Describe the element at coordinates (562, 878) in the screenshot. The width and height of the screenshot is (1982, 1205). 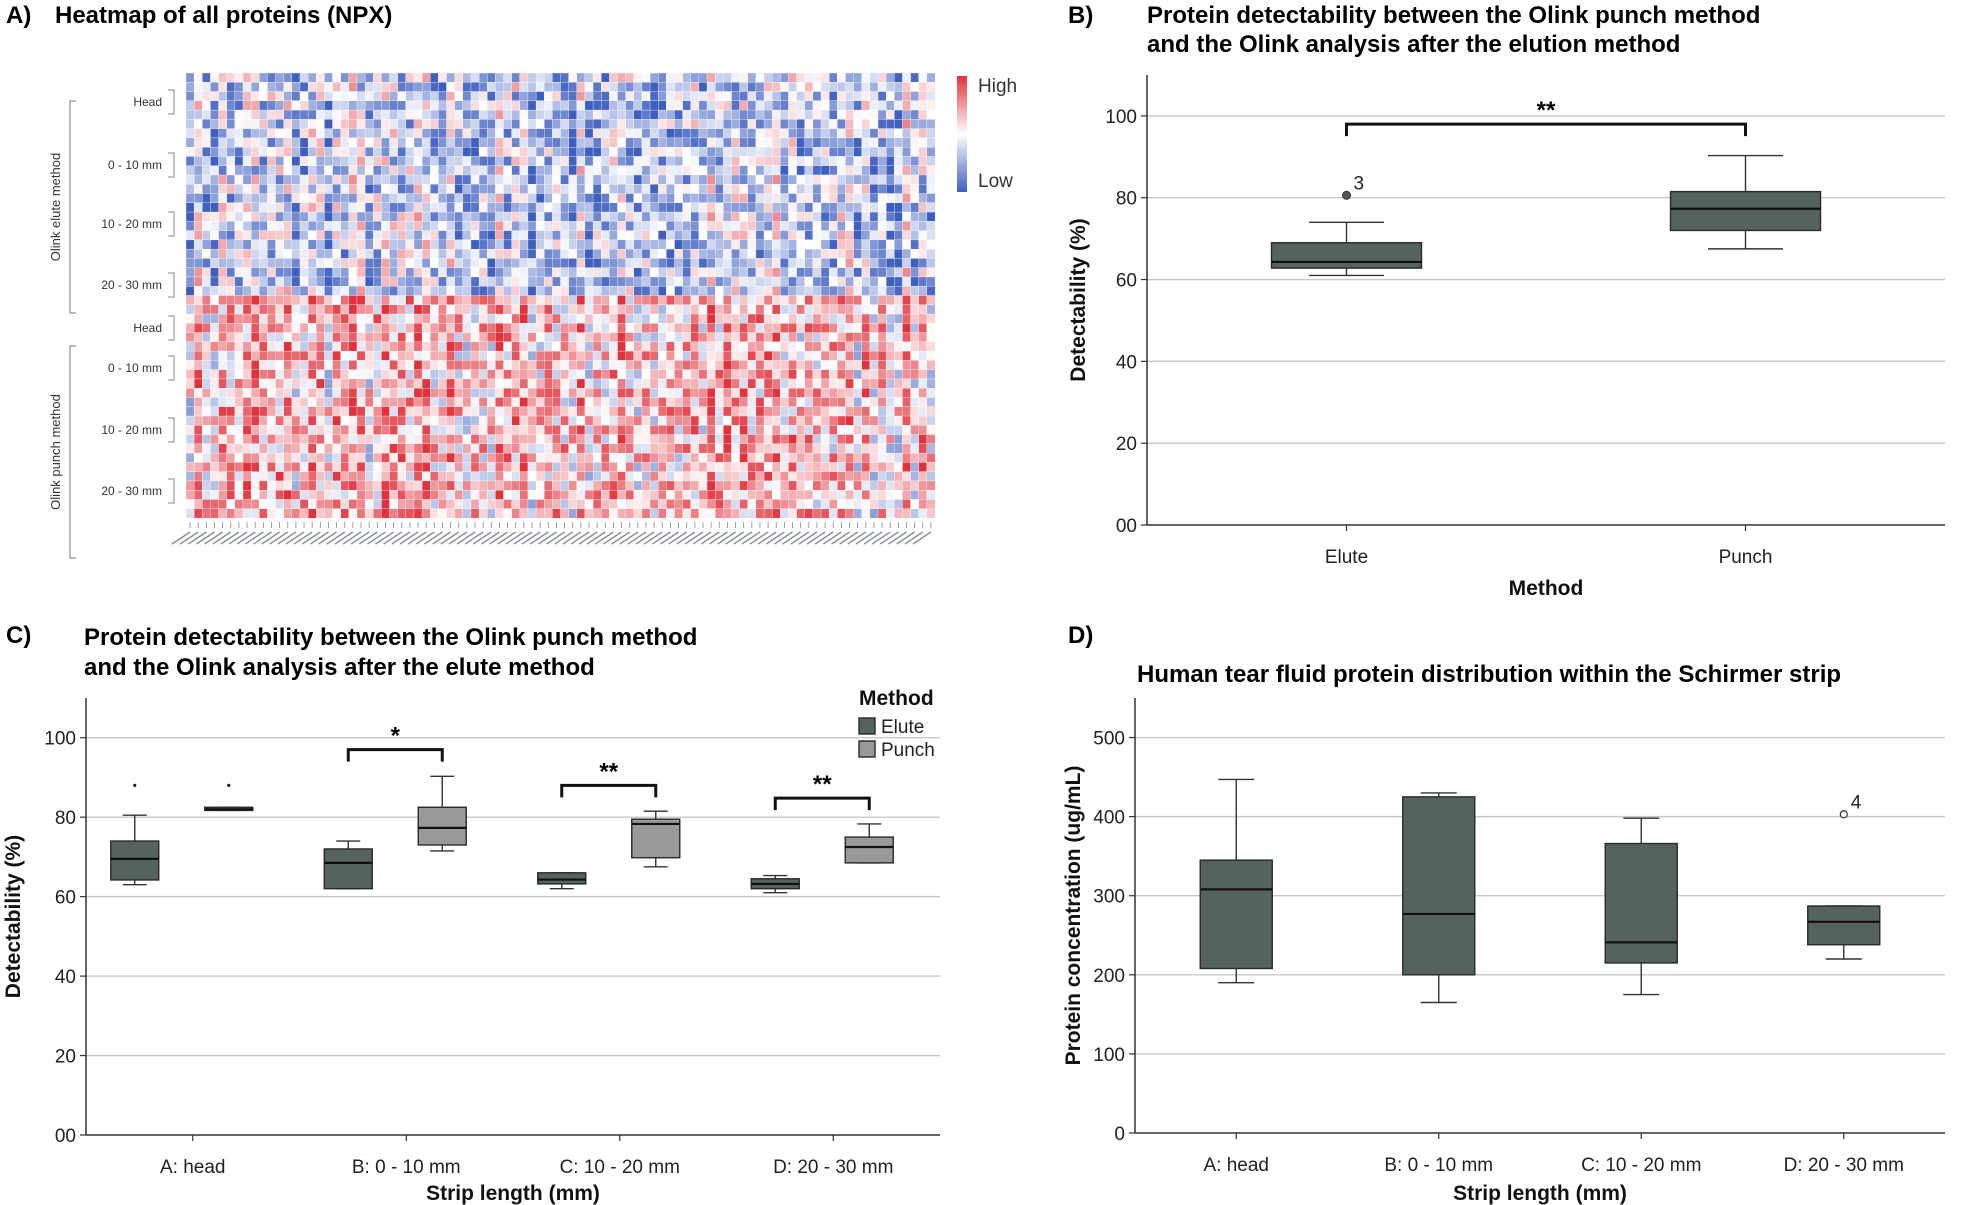
I see `box-elute` at that location.